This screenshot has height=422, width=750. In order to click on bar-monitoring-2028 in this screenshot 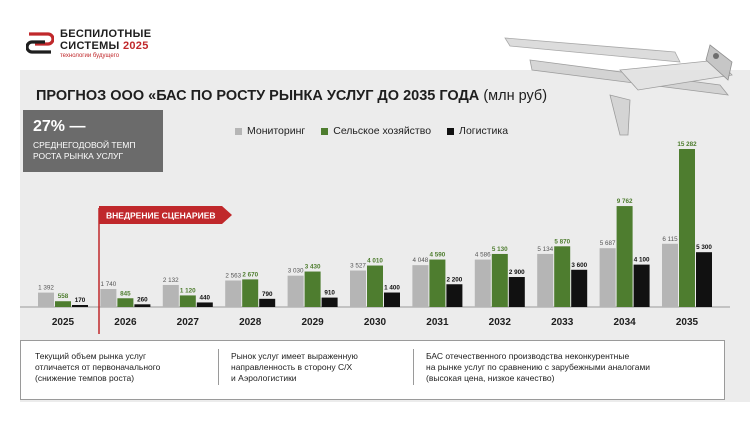, I will do `click(233, 293)`.